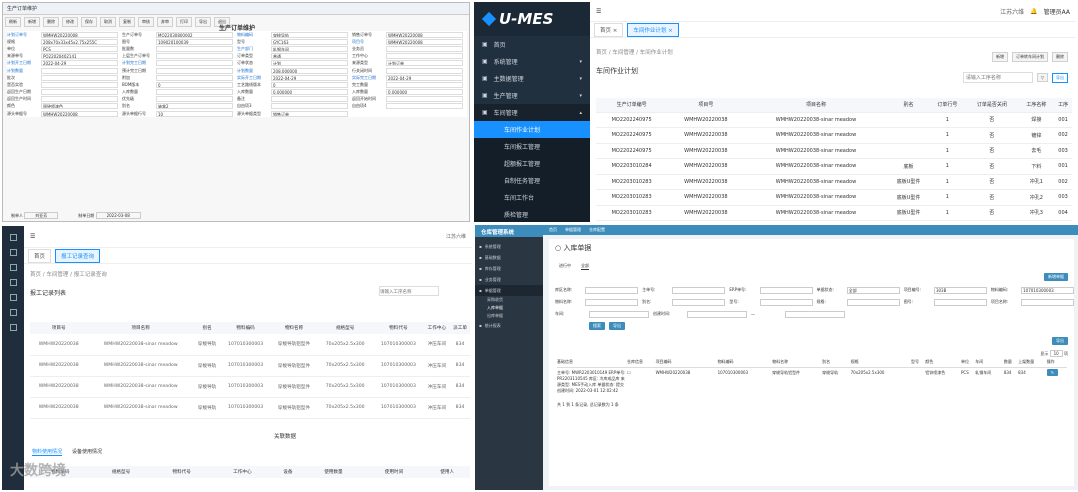  Describe the element at coordinates (78, 255) in the screenshot. I see `tab: 报工记录查询` at that location.